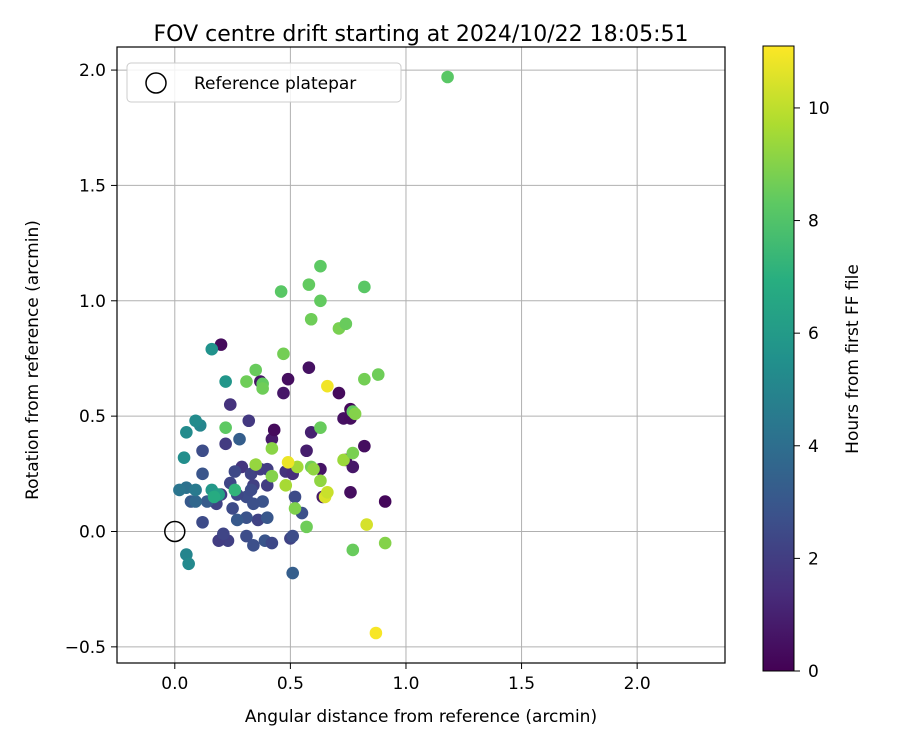 The width and height of the screenshot is (900, 750). What do you see at coordinates (91, 359) in the screenshot?
I see `y-axis: −0.5 0.0 0.5 1.0 1.5 2.0` at bounding box center [91, 359].